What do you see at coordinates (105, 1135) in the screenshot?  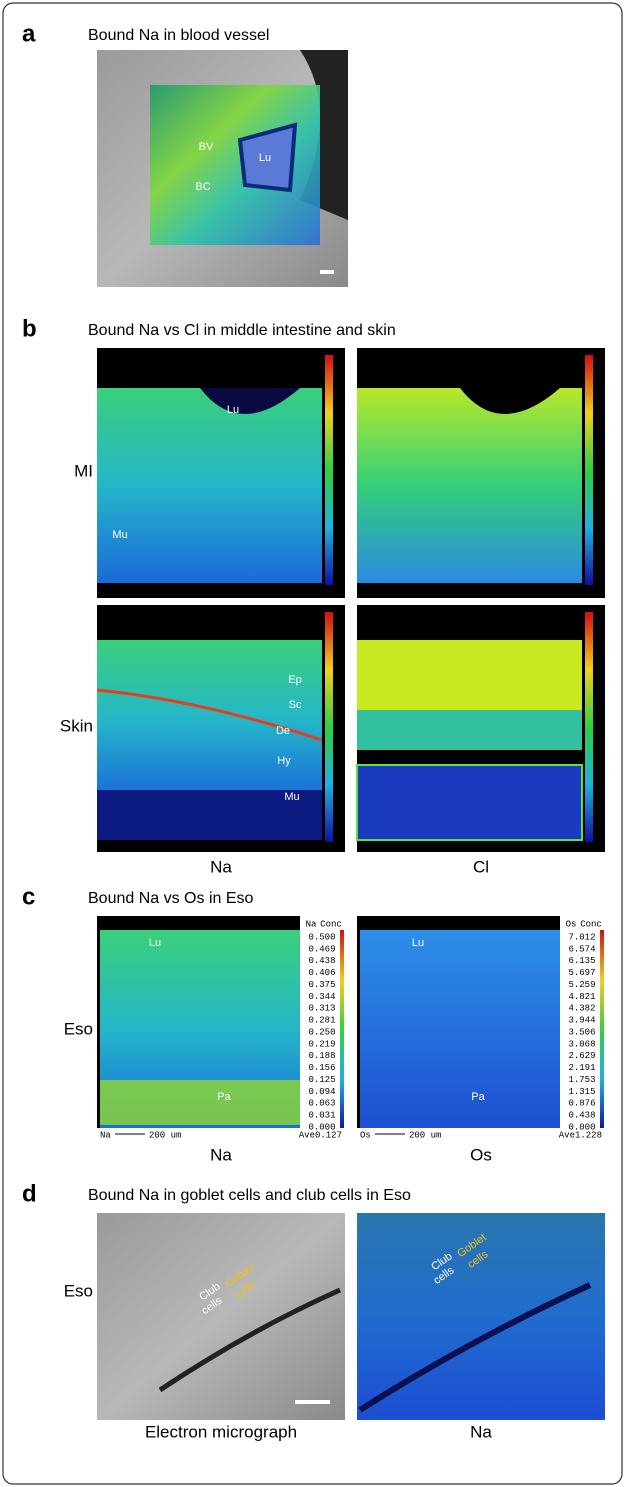 I see `bar-element: Na` at bounding box center [105, 1135].